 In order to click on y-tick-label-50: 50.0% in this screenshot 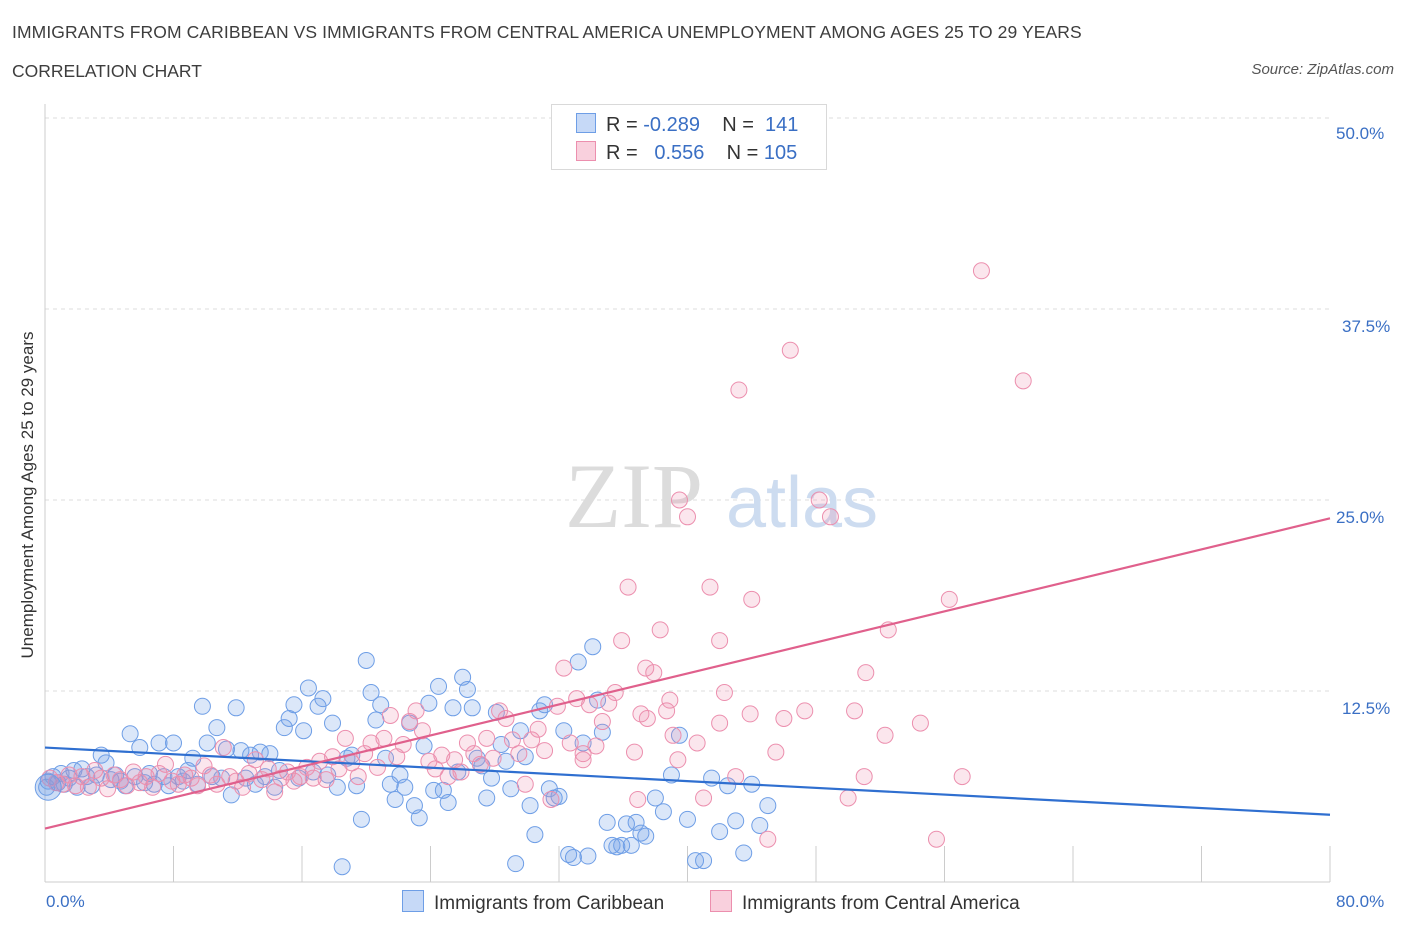, I will do `click(1360, 133)`.